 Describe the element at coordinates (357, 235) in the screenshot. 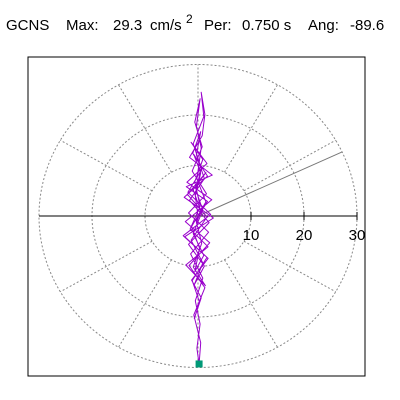

I see `axis-tick-label-30: 30` at that location.